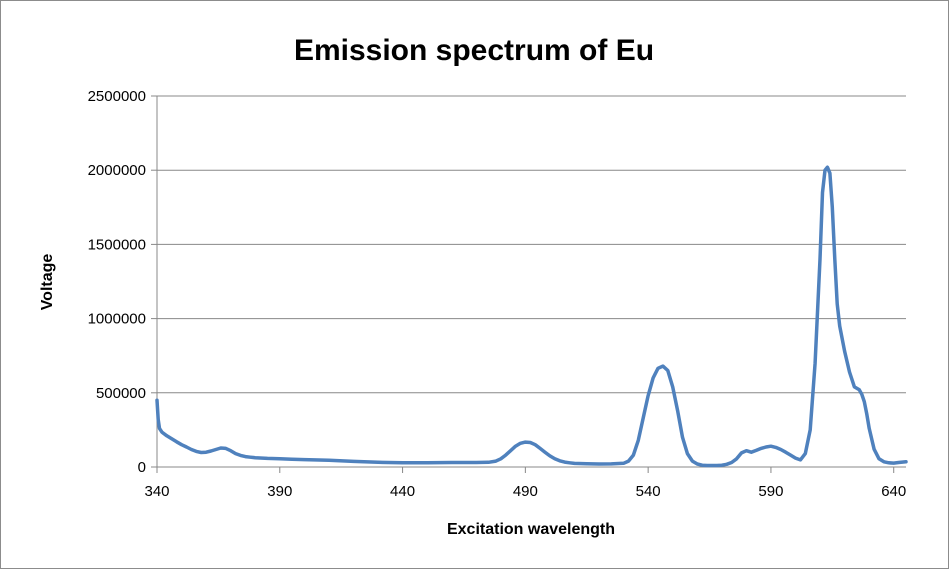 The height and width of the screenshot is (569, 949). What do you see at coordinates (117, 244) in the screenshot?
I see `y-tick-label-3: 1500000` at bounding box center [117, 244].